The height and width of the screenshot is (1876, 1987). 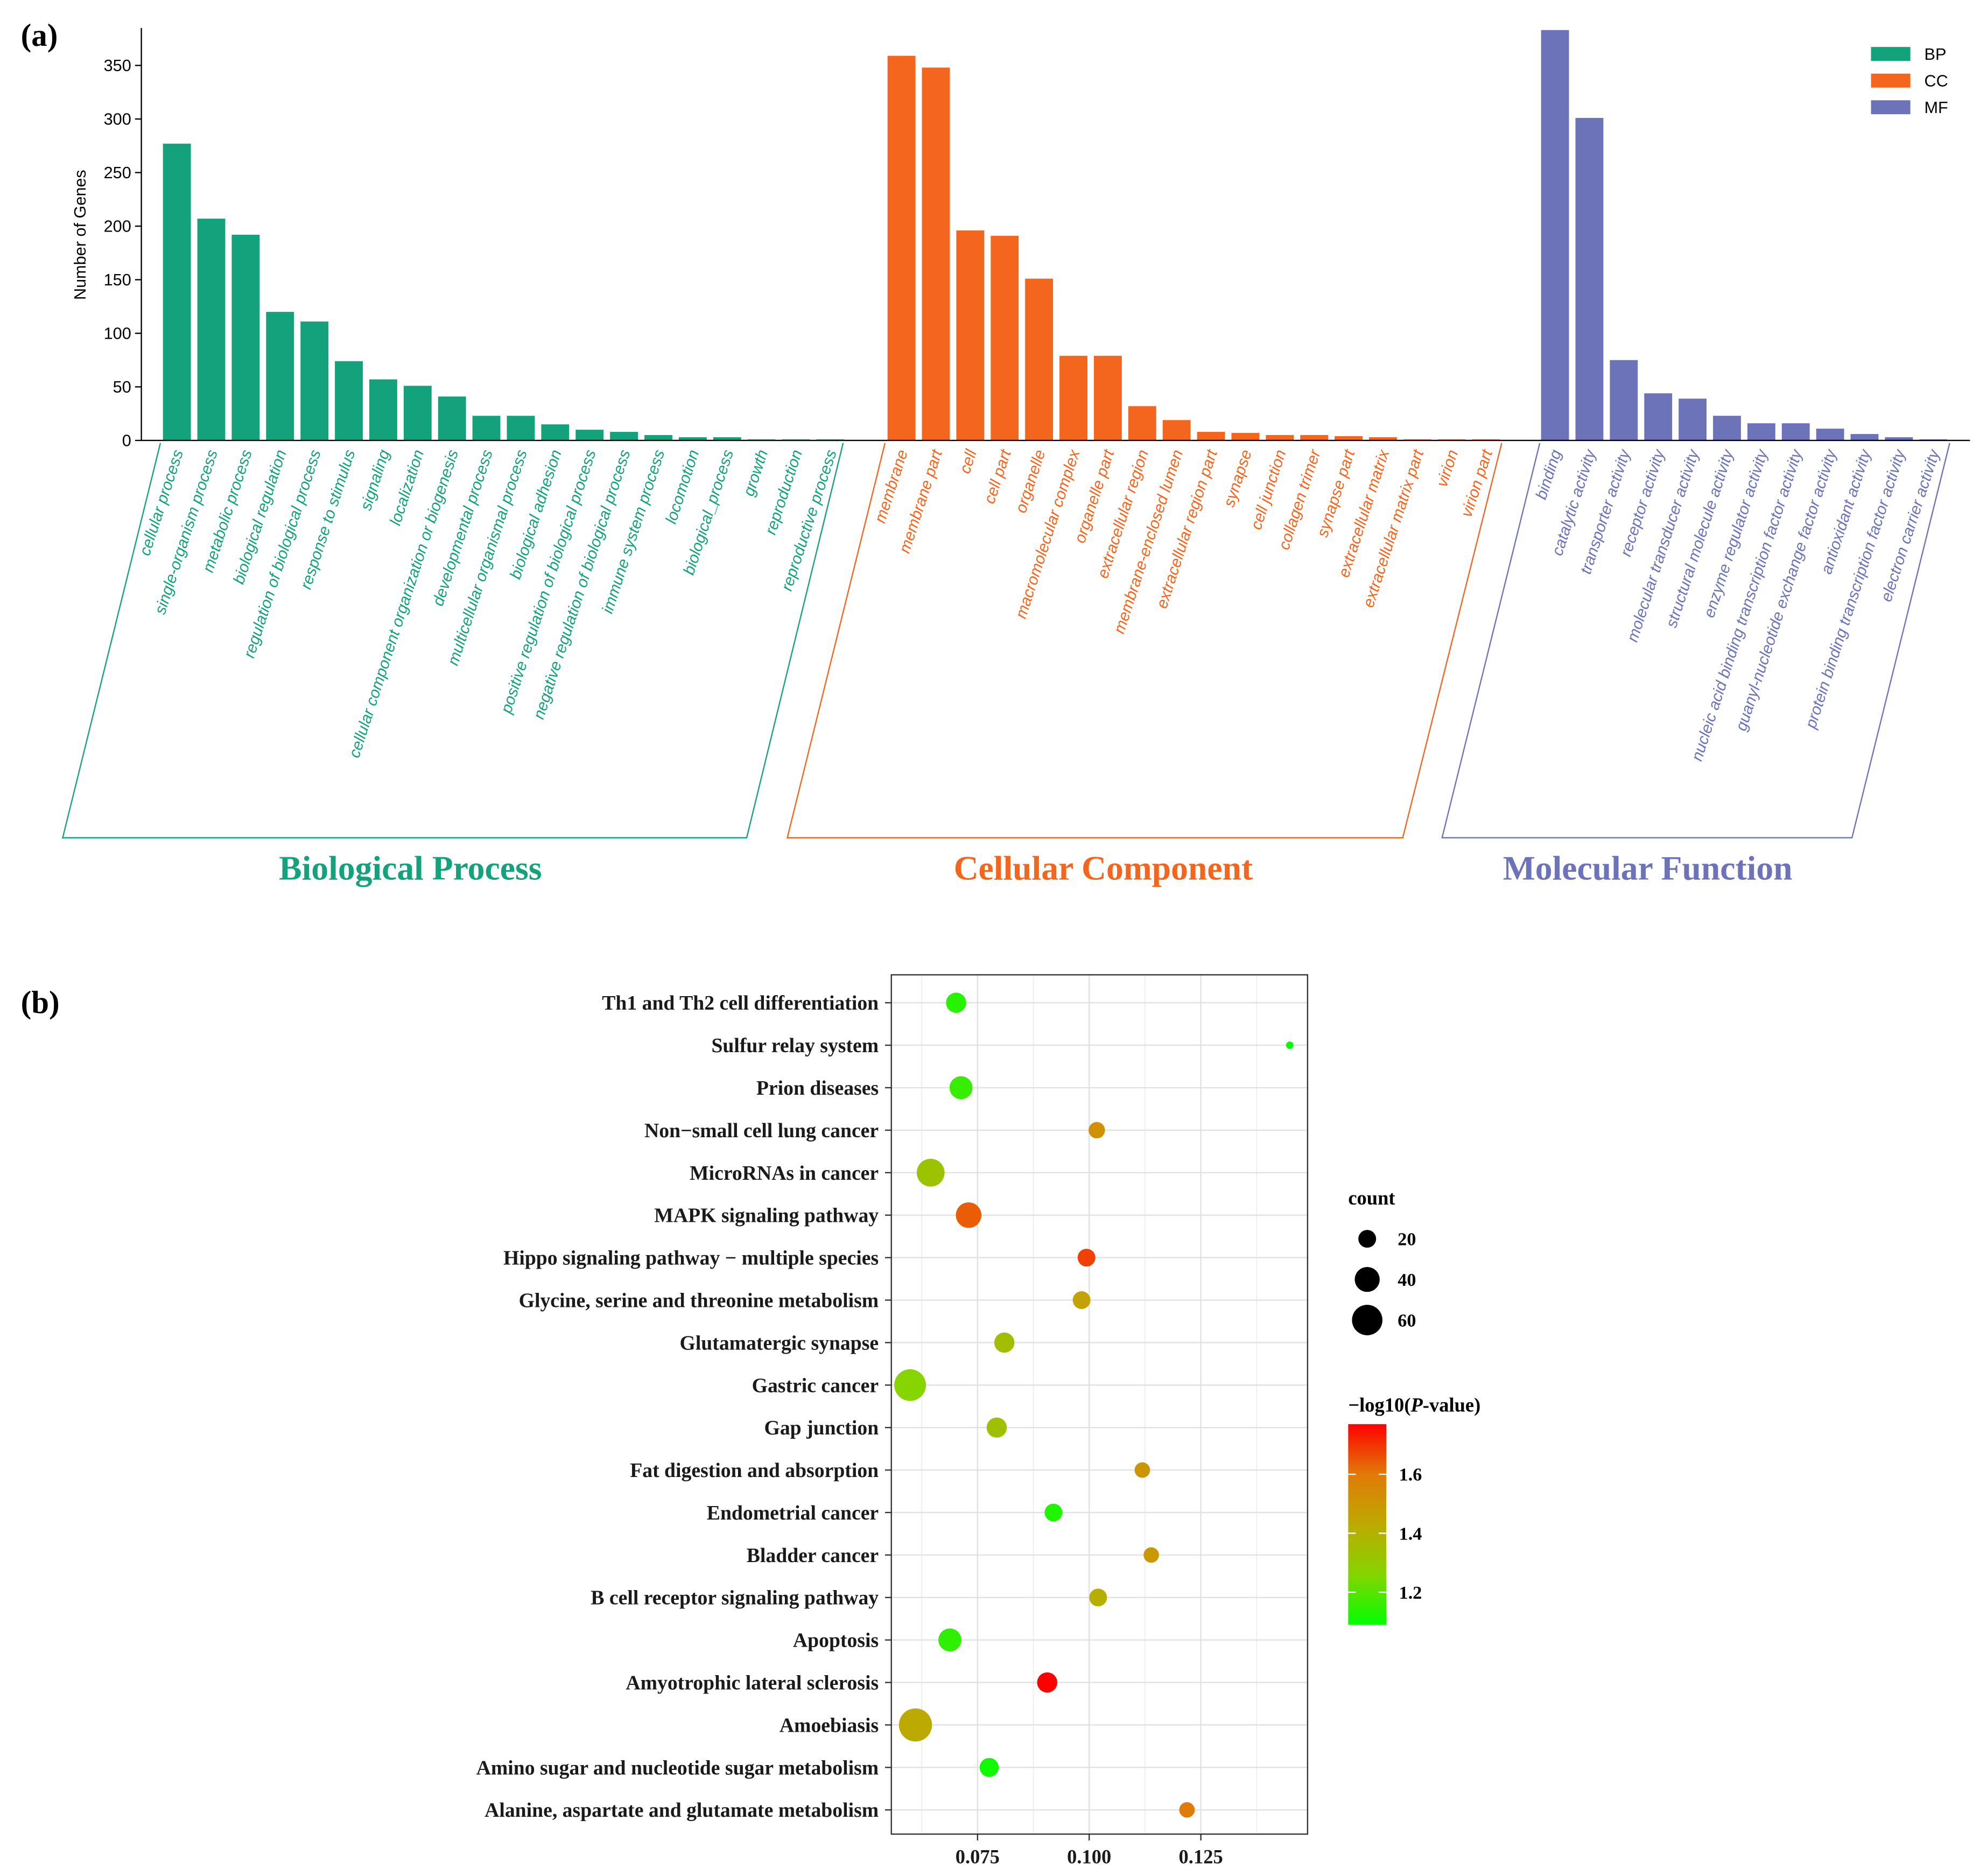 What do you see at coordinates (1107, 397) in the screenshot?
I see `bar-organelle-part` at bounding box center [1107, 397].